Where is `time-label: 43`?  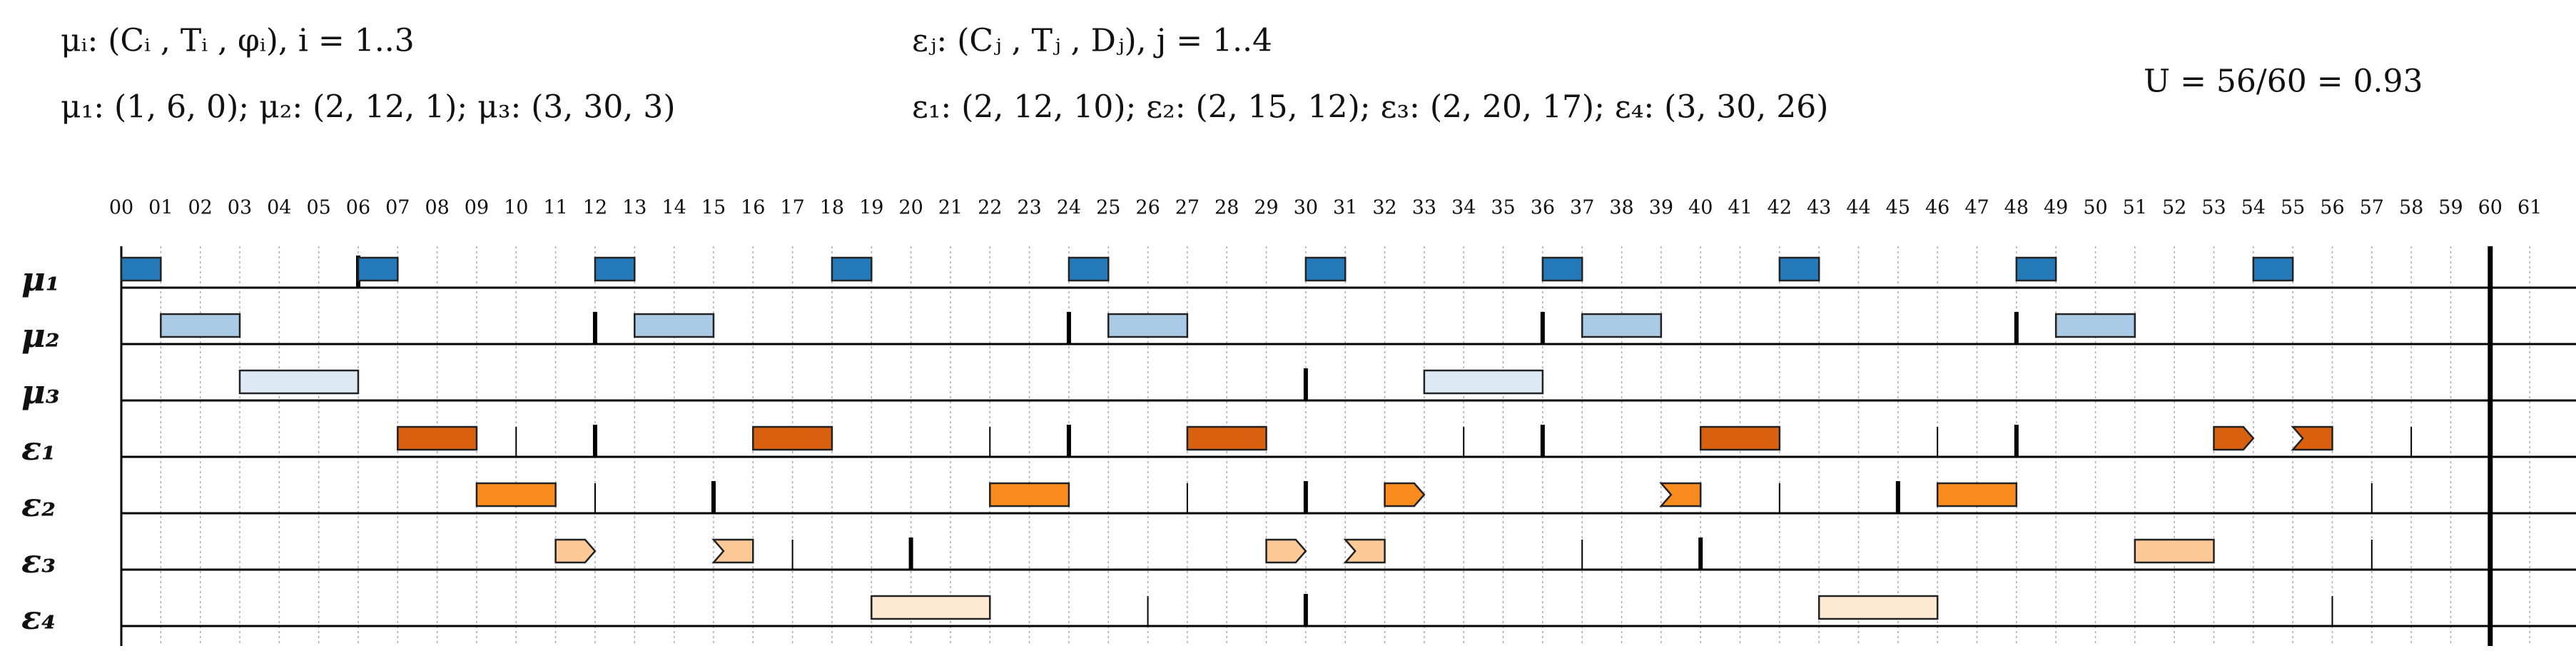
time-label: 43 is located at coordinates (1819, 208).